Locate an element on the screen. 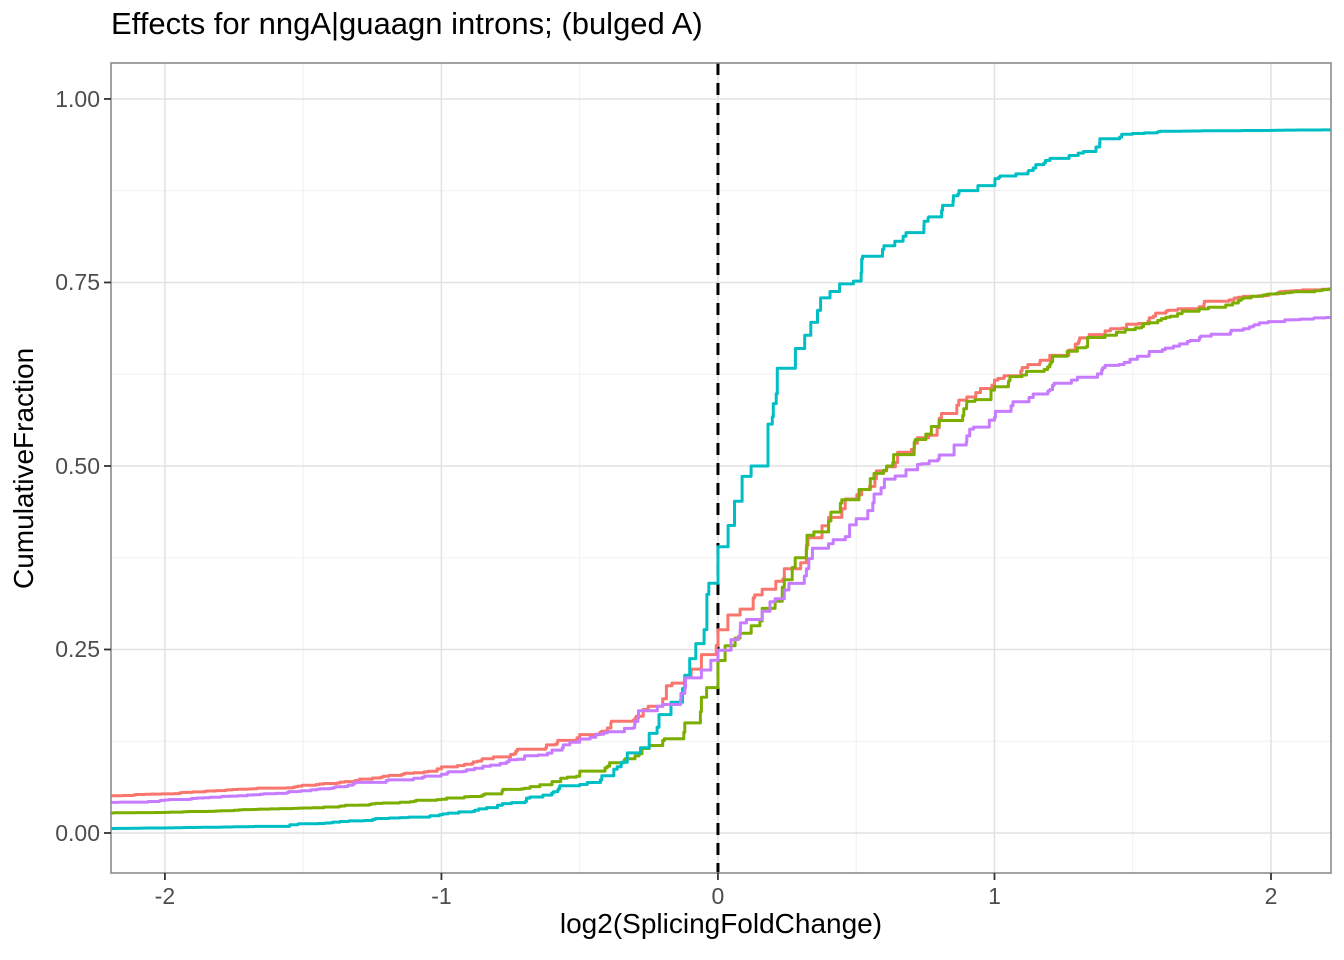  x-tick-label: -2 is located at coordinates (165, 896).